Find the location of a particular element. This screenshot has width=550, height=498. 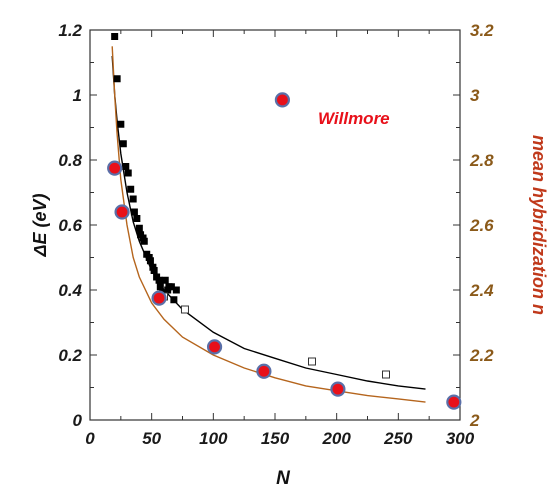

y2-axis-label: mean hybridization n is located at coordinates (539, 225).